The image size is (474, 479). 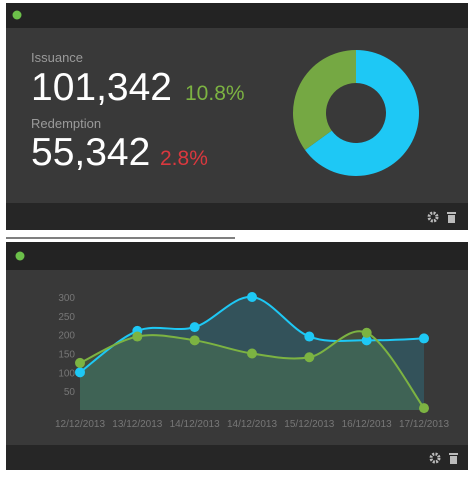 What do you see at coordinates (66, 355) in the screenshot?
I see `y-tick-label: 150` at bounding box center [66, 355].